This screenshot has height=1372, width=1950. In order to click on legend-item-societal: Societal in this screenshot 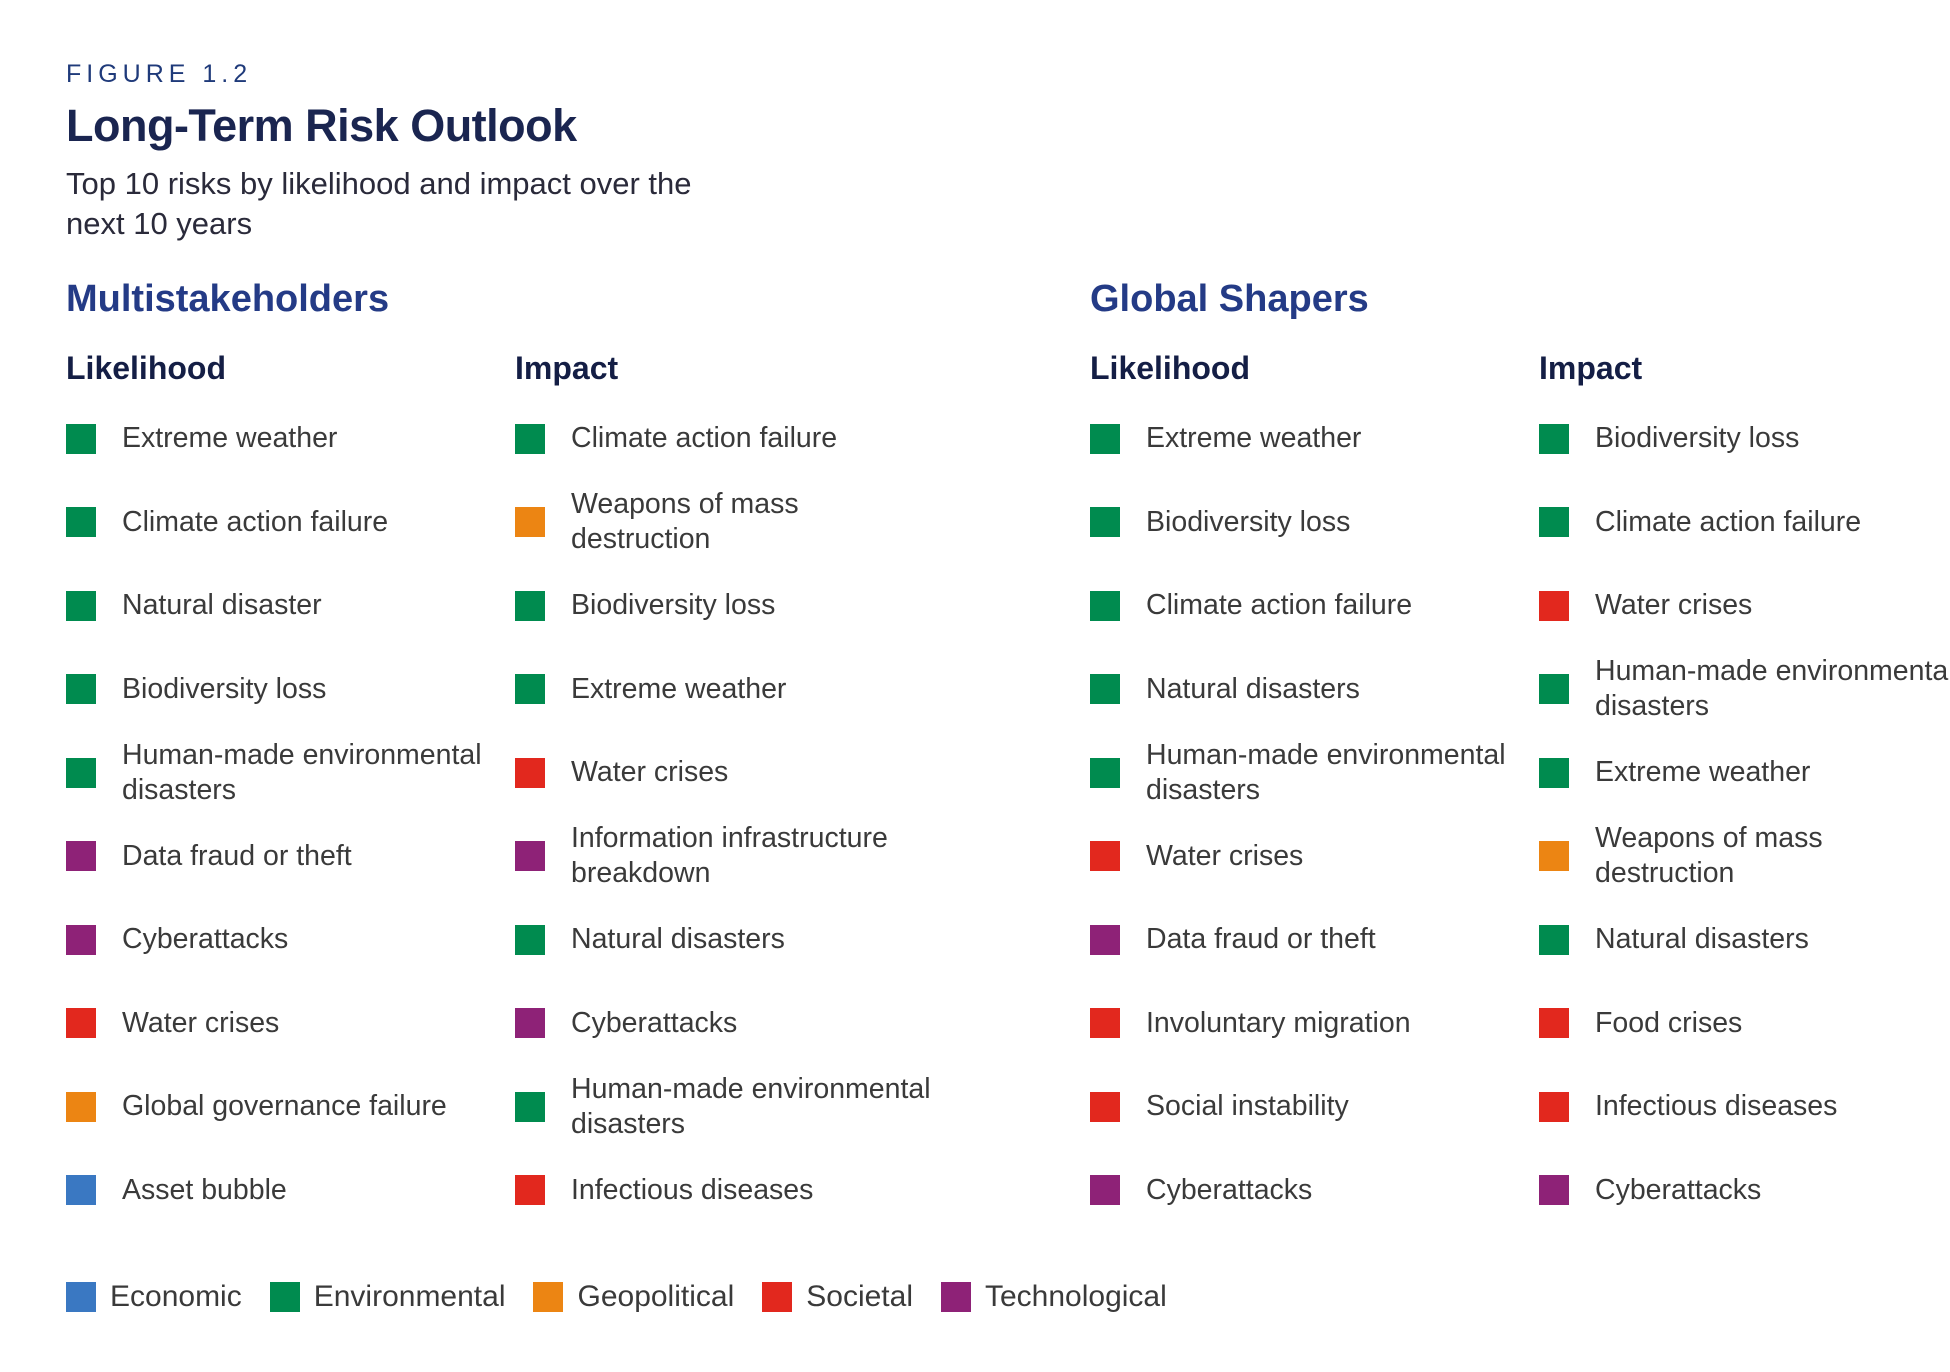, I will do `click(837, 1297)`.